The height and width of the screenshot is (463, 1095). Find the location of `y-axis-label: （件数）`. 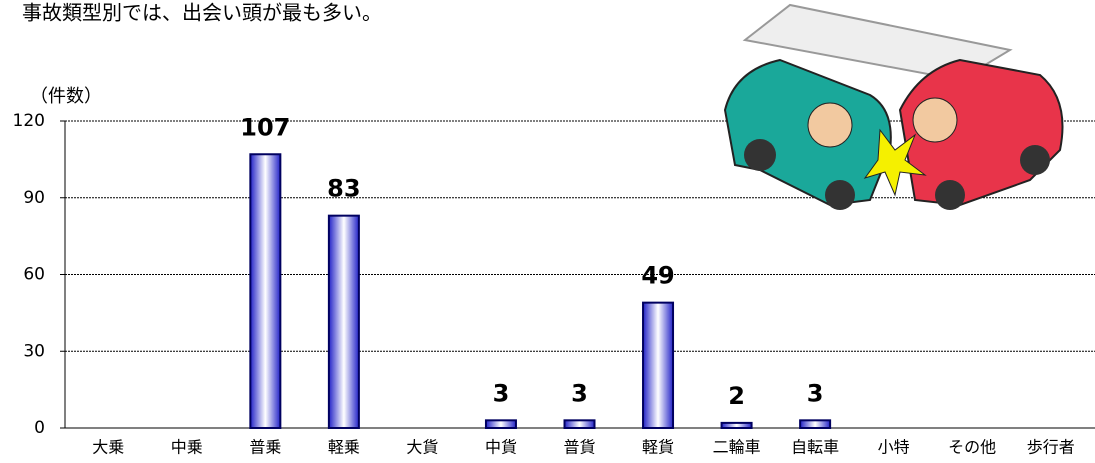

y-axis-label: （件数） is located at coordinates (66, 96).